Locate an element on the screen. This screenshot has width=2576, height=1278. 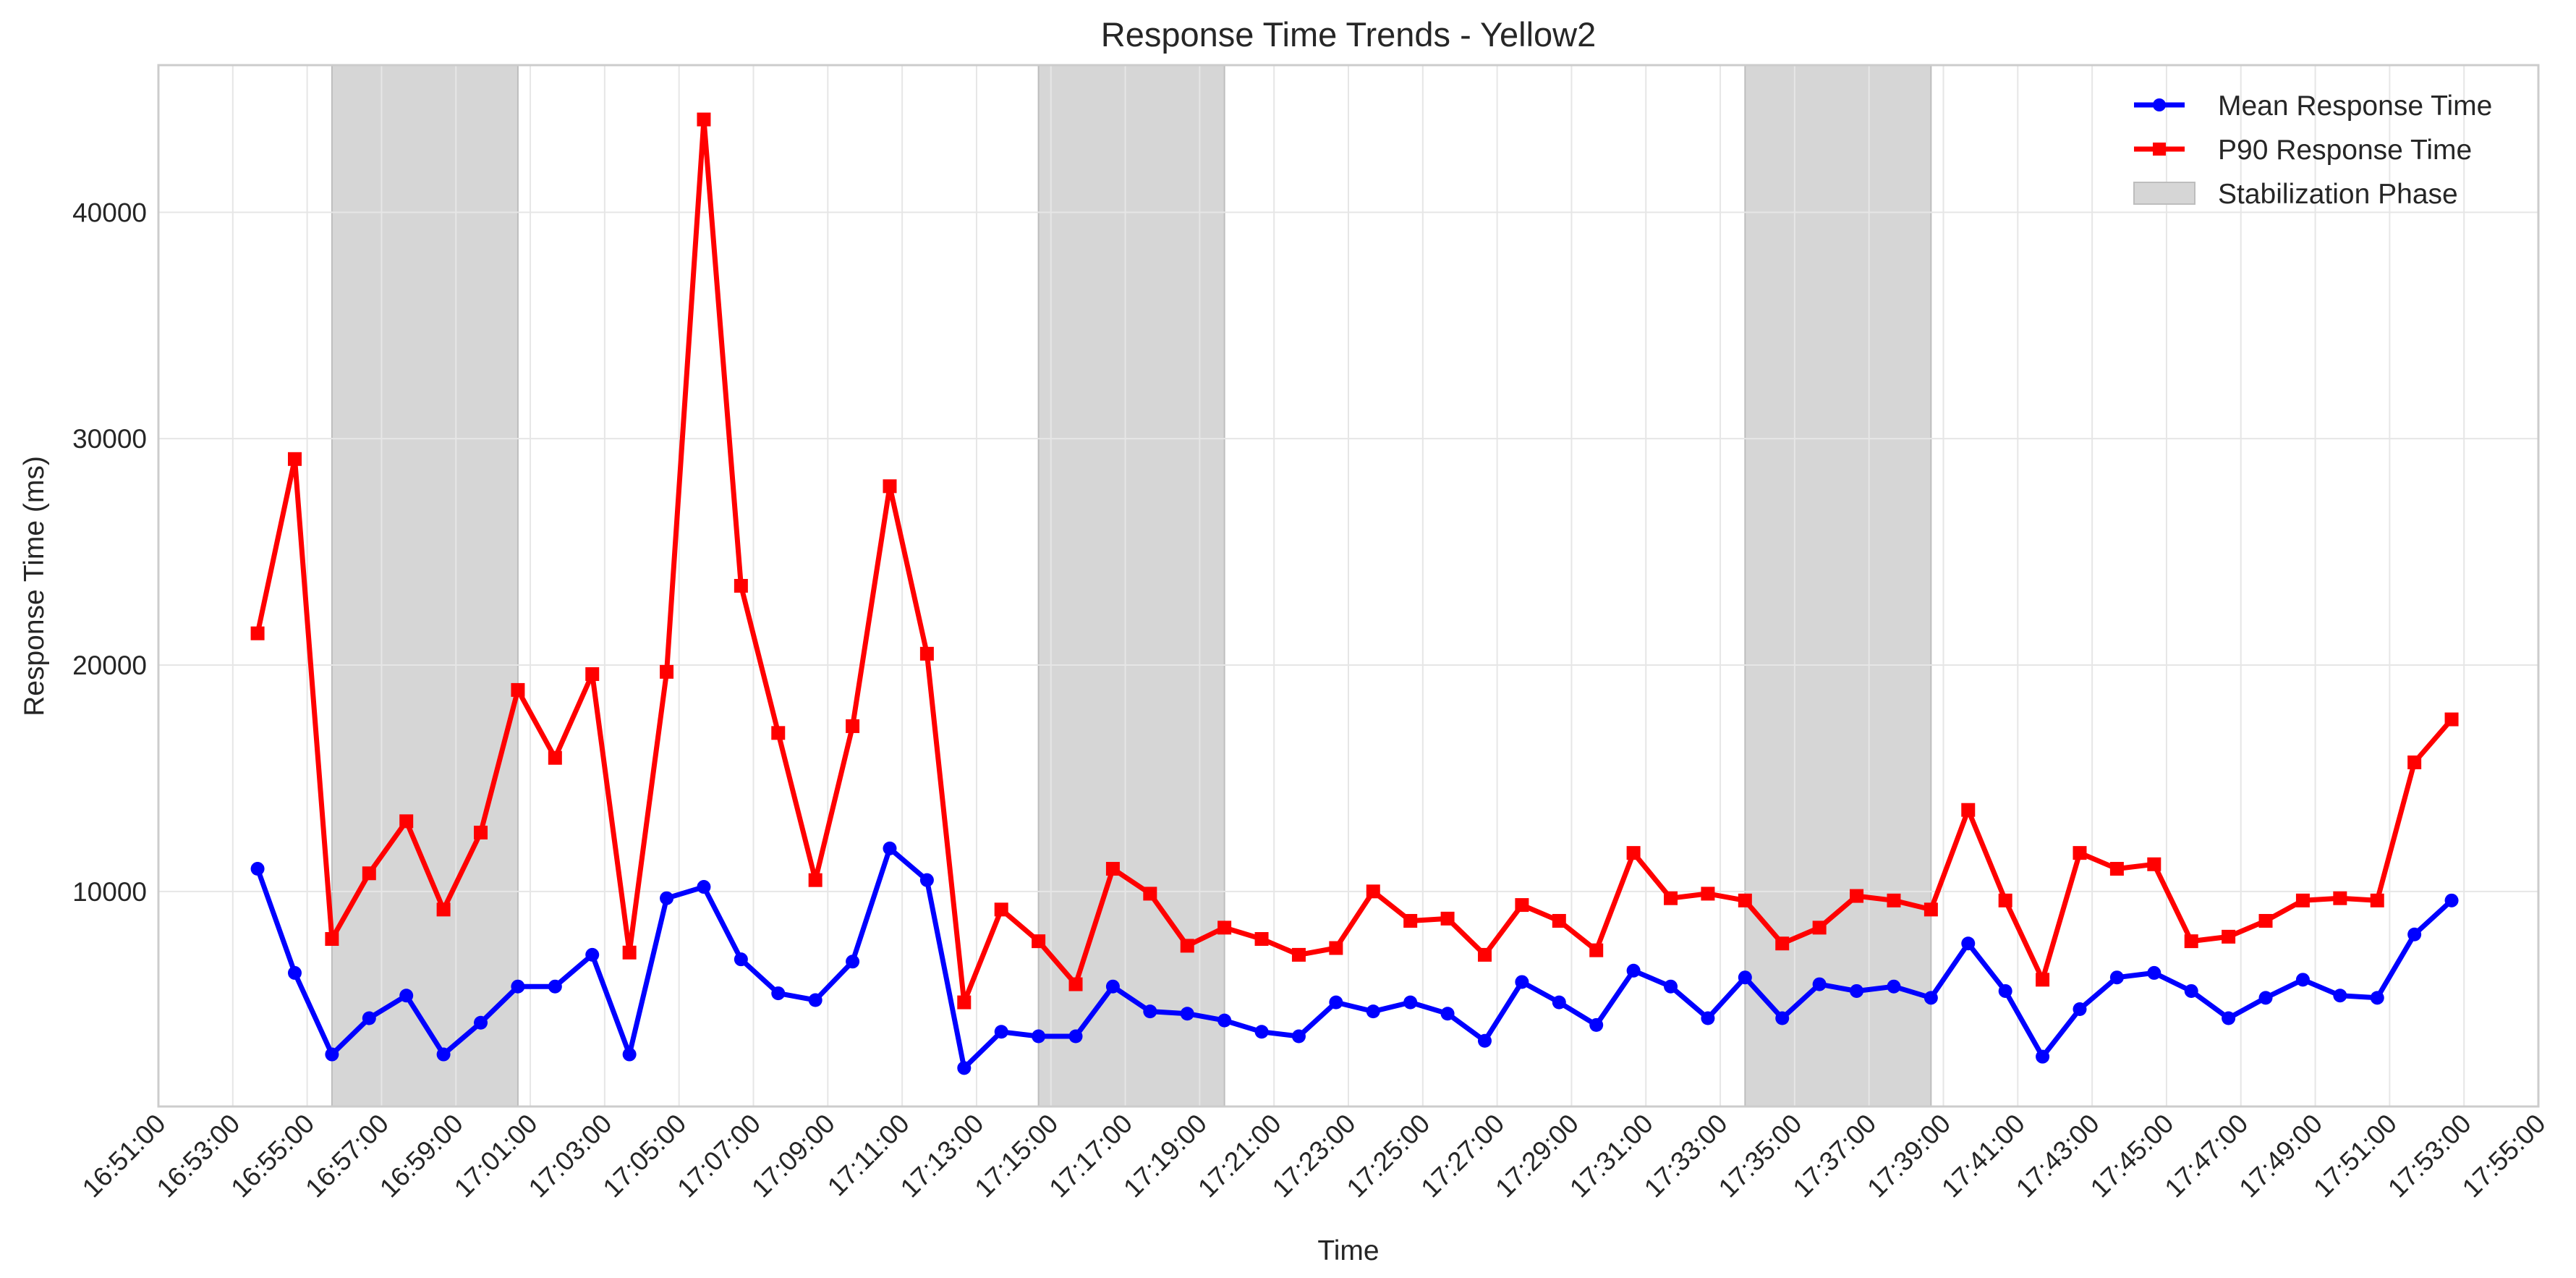
y-tick-label: 40000 is located at coordinates (109, 212).